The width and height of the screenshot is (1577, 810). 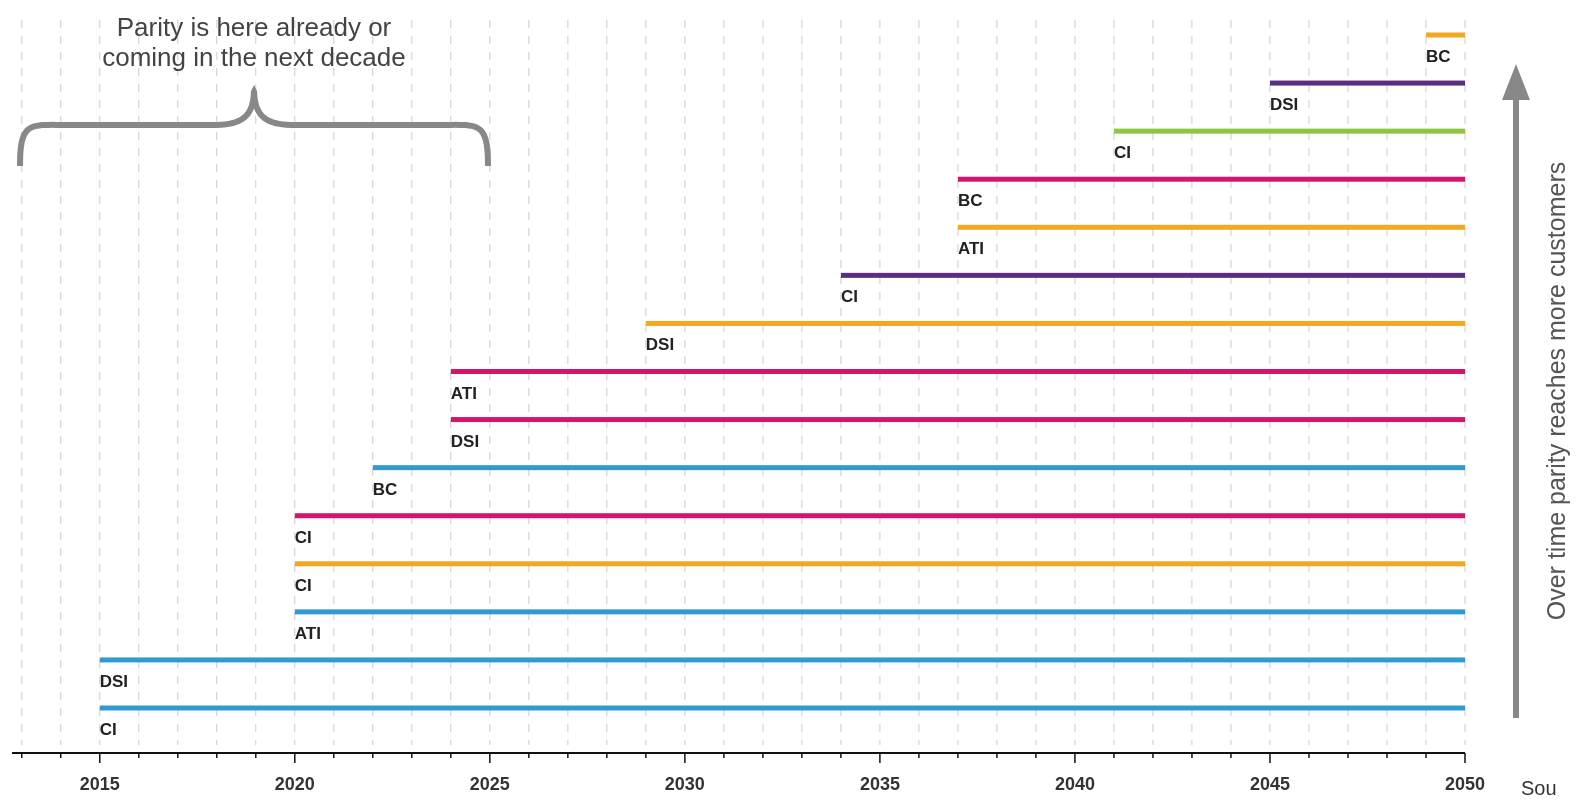 What do you see at coordinates (684, 784) in the screenshot?
I see `x-tick-label: 2030` at bounding box center [684, 784].